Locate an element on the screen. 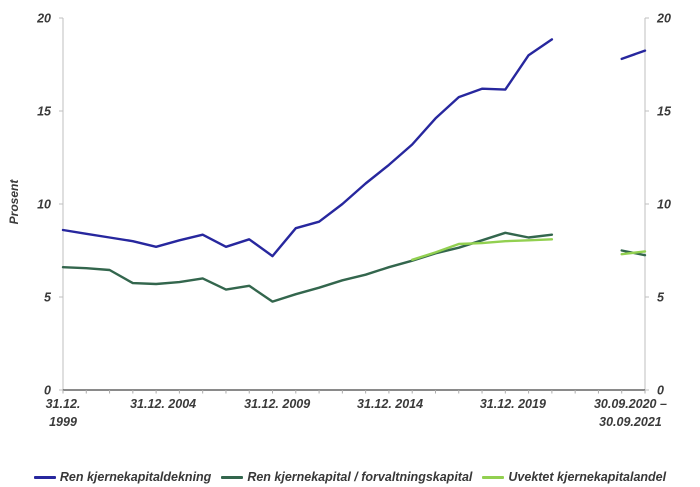 This screenshot has width=700, height=487. x-tick-label: 1999 is located at coordinates (63, 422).